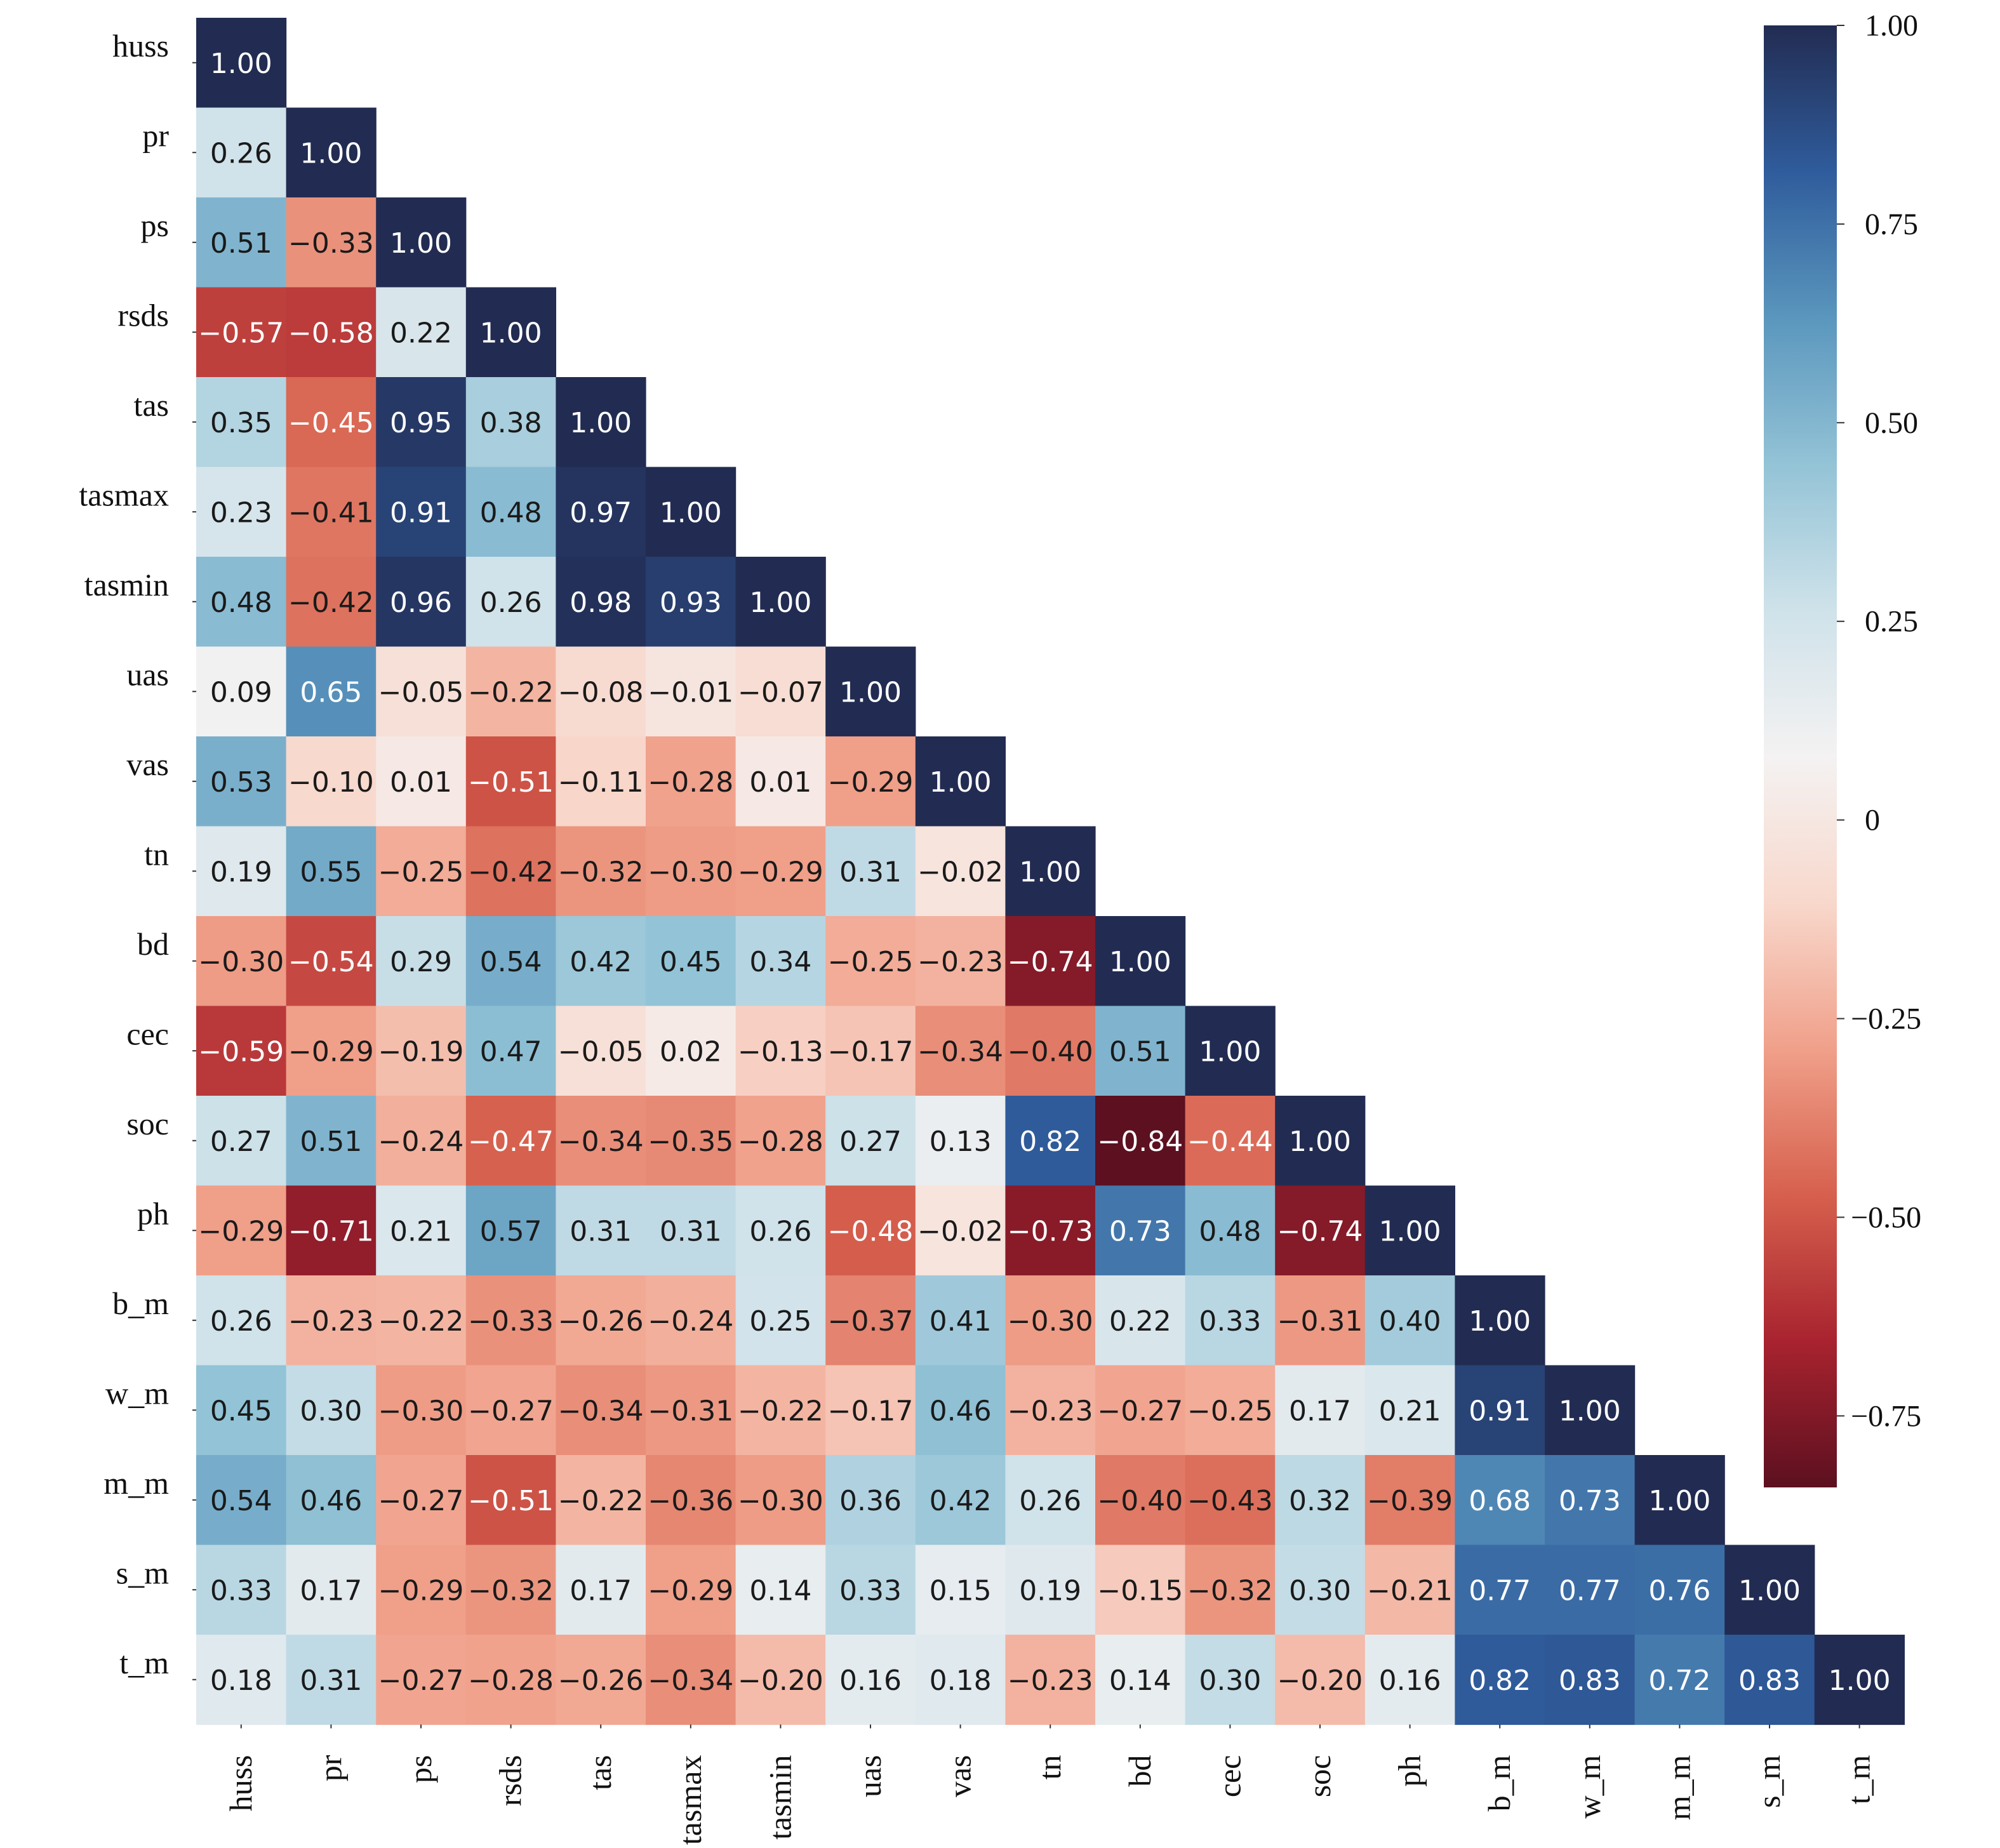  What do you see at coordinates (691, 1590) in the screenshot?
I see `heatmap-cell-s_m-tasmax` at bounding box center [691, 1590].